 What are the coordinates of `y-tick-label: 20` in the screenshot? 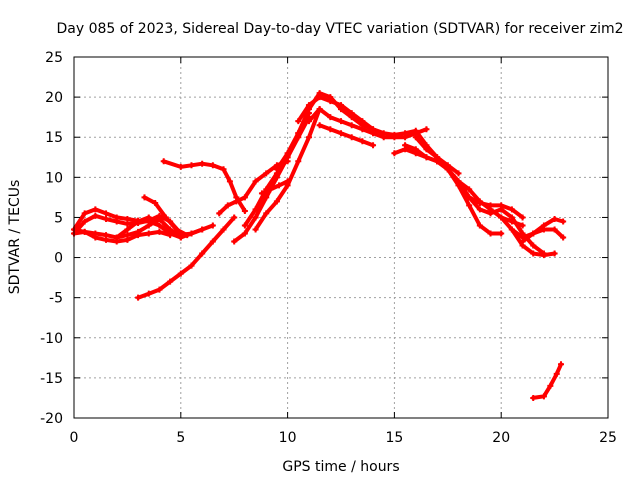 It's located at (54, 98).